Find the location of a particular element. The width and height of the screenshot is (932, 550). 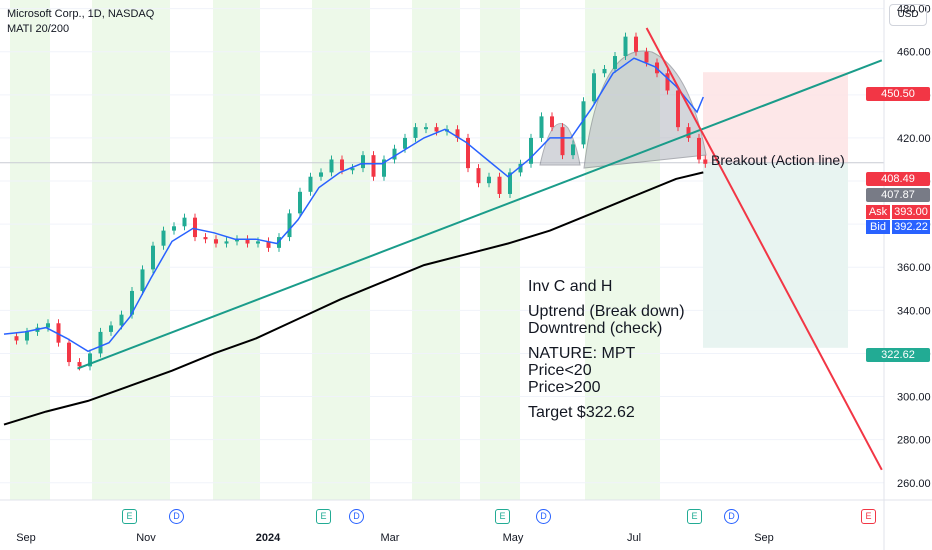

risk-zone-lower is located at coordinates (775, 255).